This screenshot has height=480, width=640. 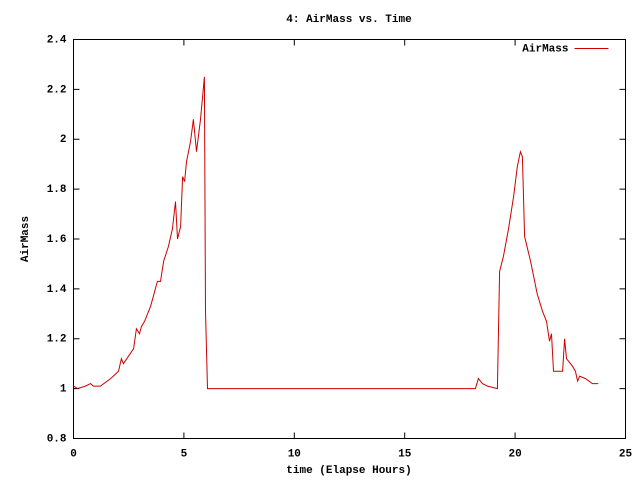 What do you see at coordinates (57, 340) in the screenshot?
I see `y-tick-label: 1.2` at bounding box center [57, 340].